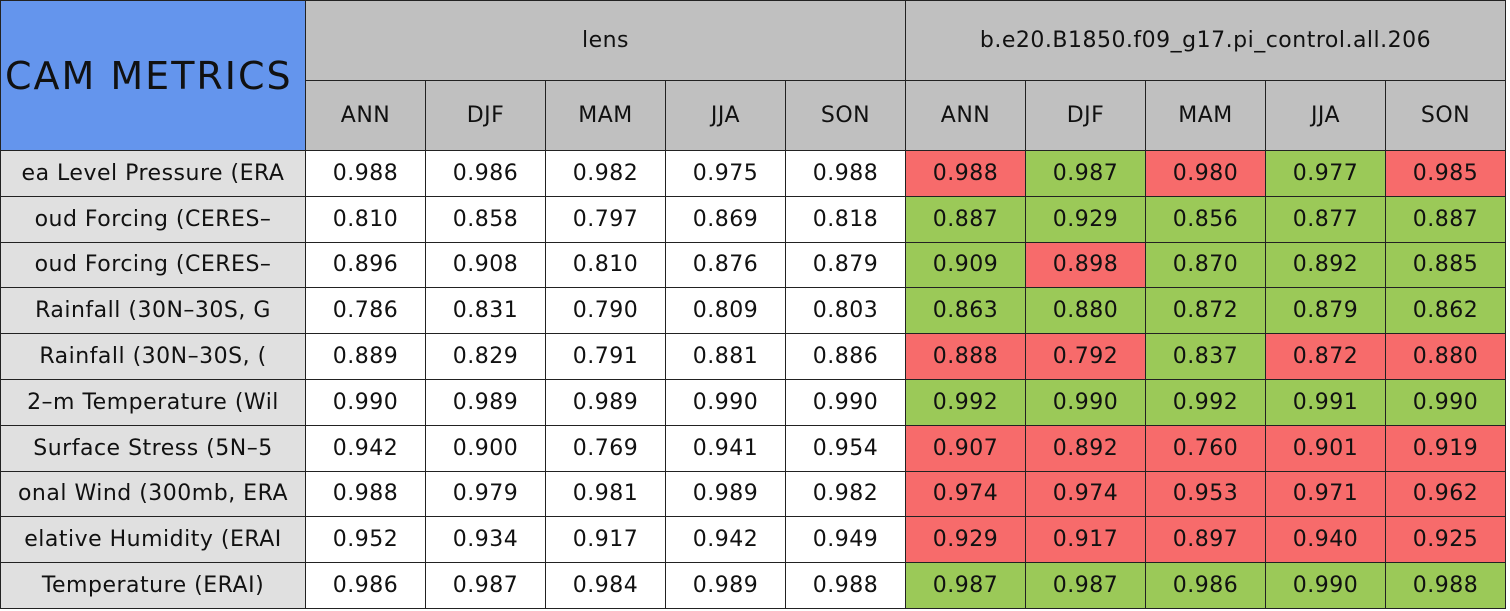 The width and height of the screenshot is (1510, 611). I want to click on metric-cell: 0.760, so click(1206, 448).